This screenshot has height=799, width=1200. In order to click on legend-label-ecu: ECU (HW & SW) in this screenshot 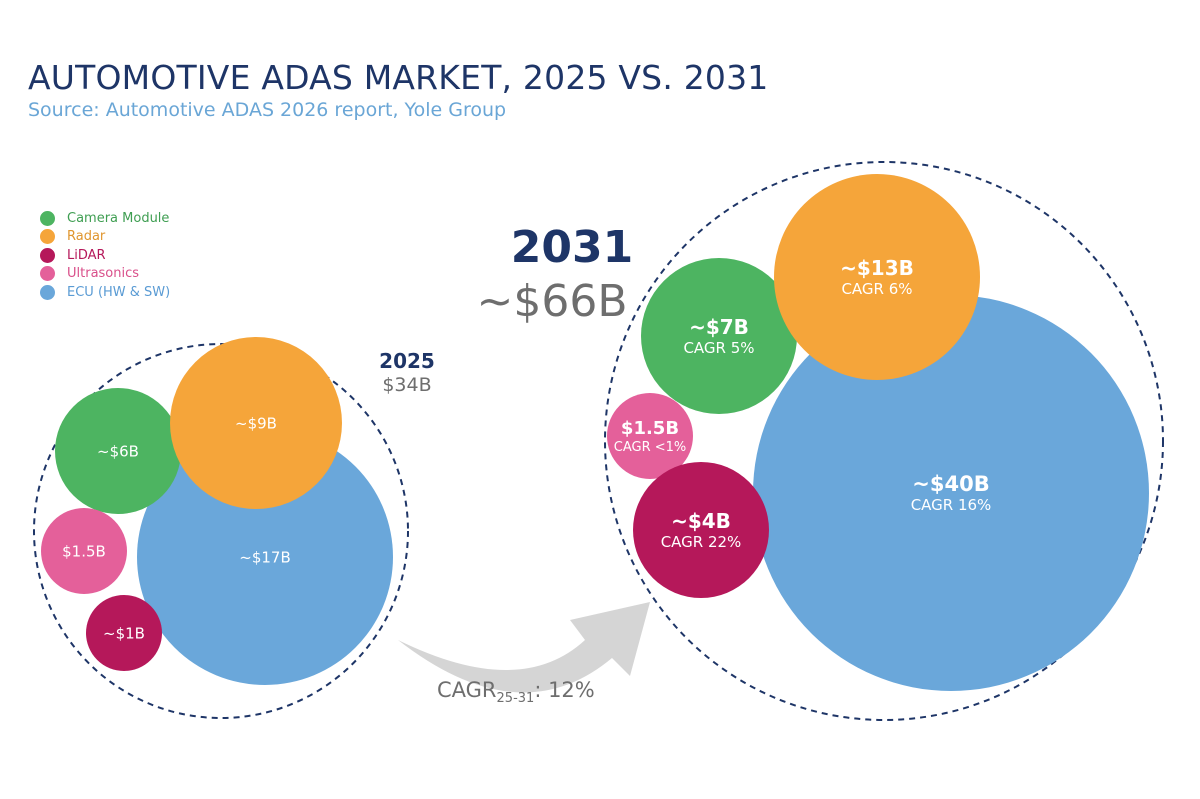, I will do `click(119, 292)`.